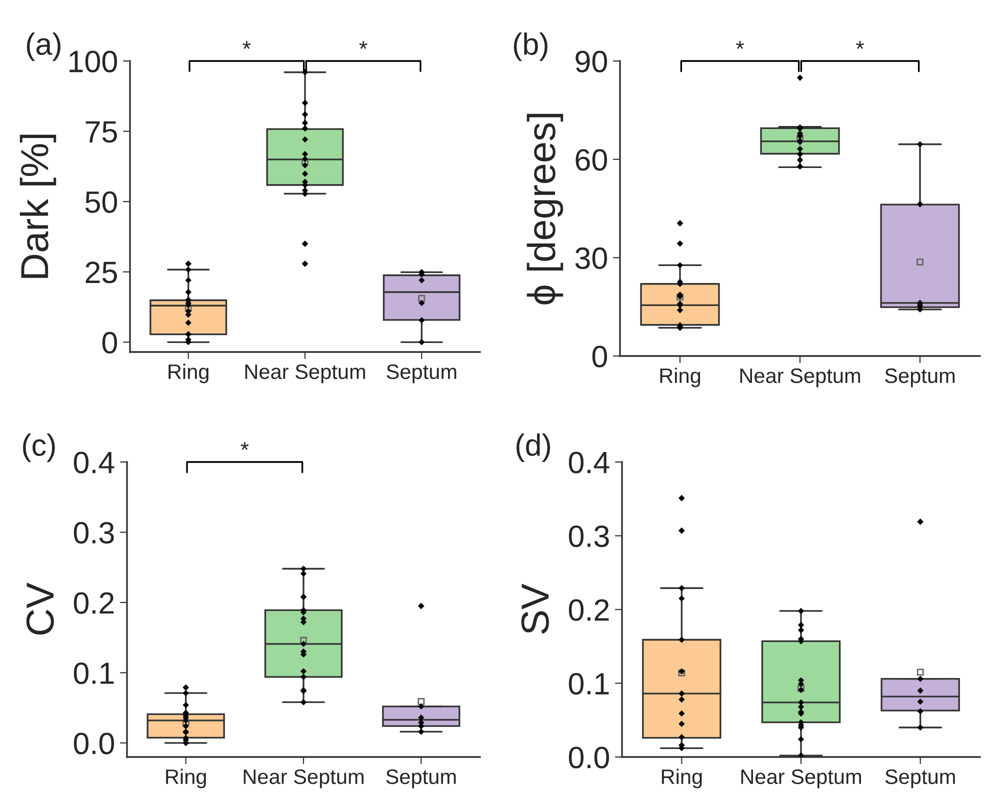  What do you see at coordinates (592, 160) in the screenshot?
I see `y-tick-label: 60` at bounding box center [592, 160].